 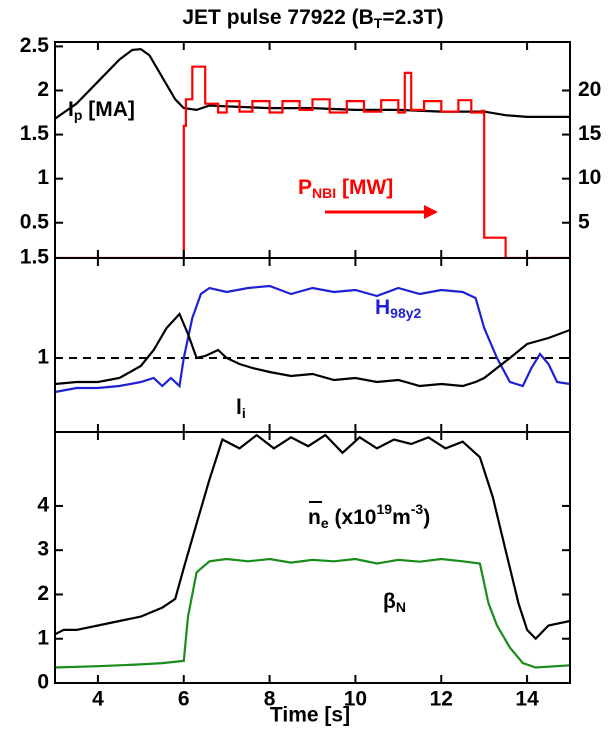 I want to click on y2-tick-label: 15, so click(x=590, y=133).